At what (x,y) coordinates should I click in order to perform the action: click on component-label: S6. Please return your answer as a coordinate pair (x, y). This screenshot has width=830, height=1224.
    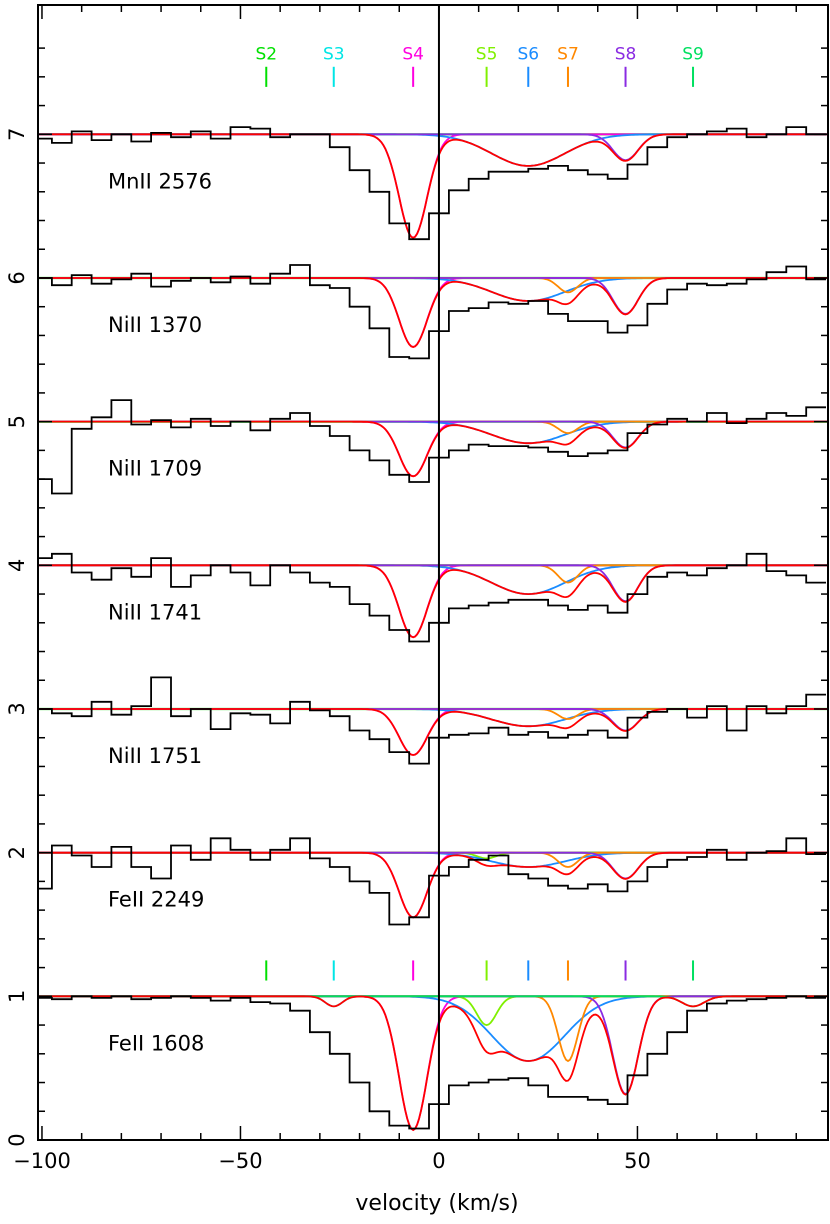
    Looking at the image, I should click on (528, 55).